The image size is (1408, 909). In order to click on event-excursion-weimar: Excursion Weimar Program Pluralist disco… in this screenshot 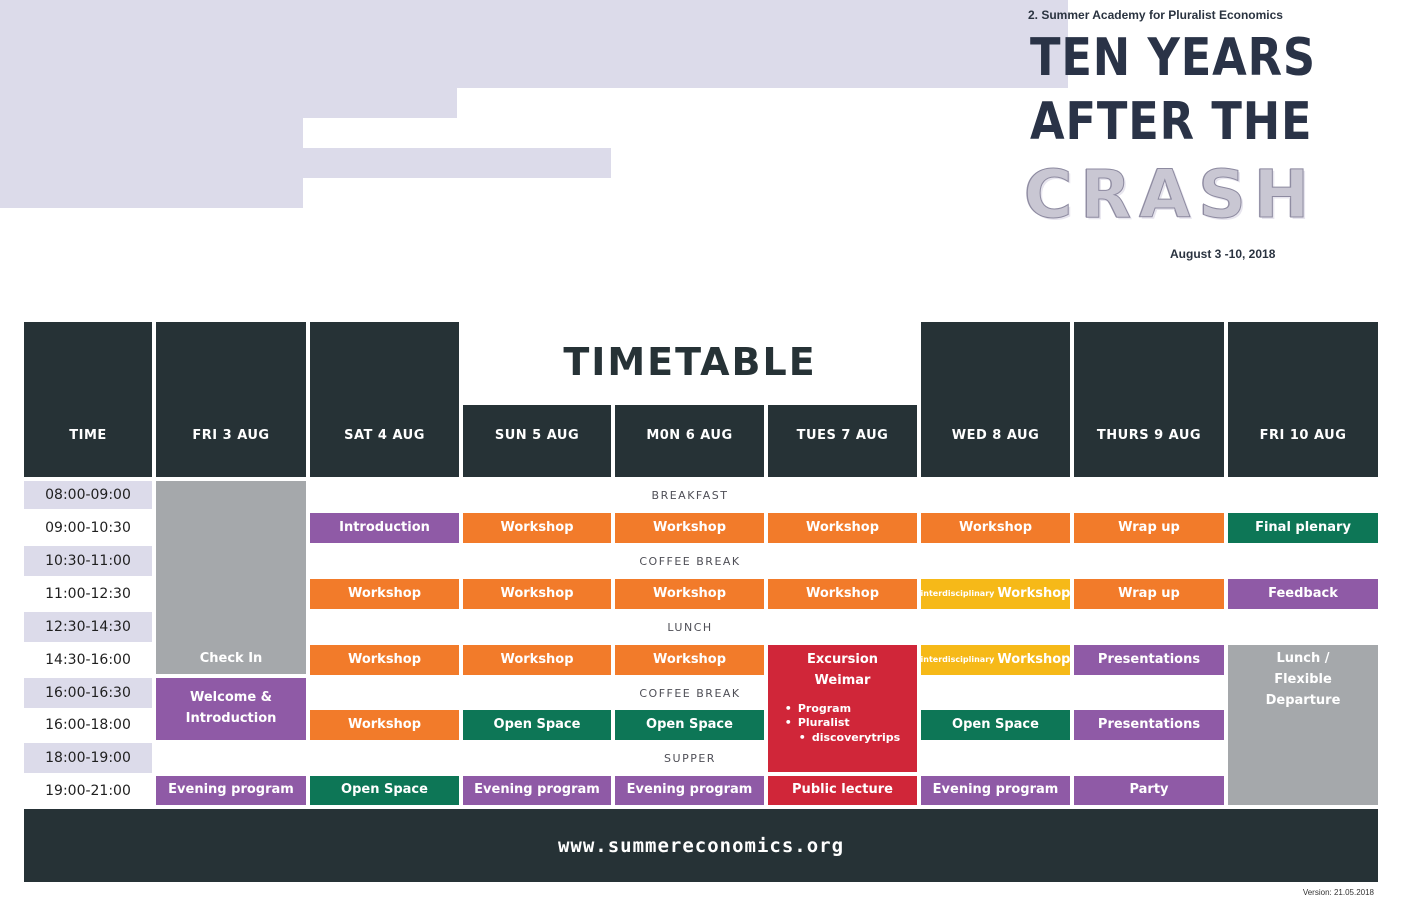, I will do `click(842, 708)`.